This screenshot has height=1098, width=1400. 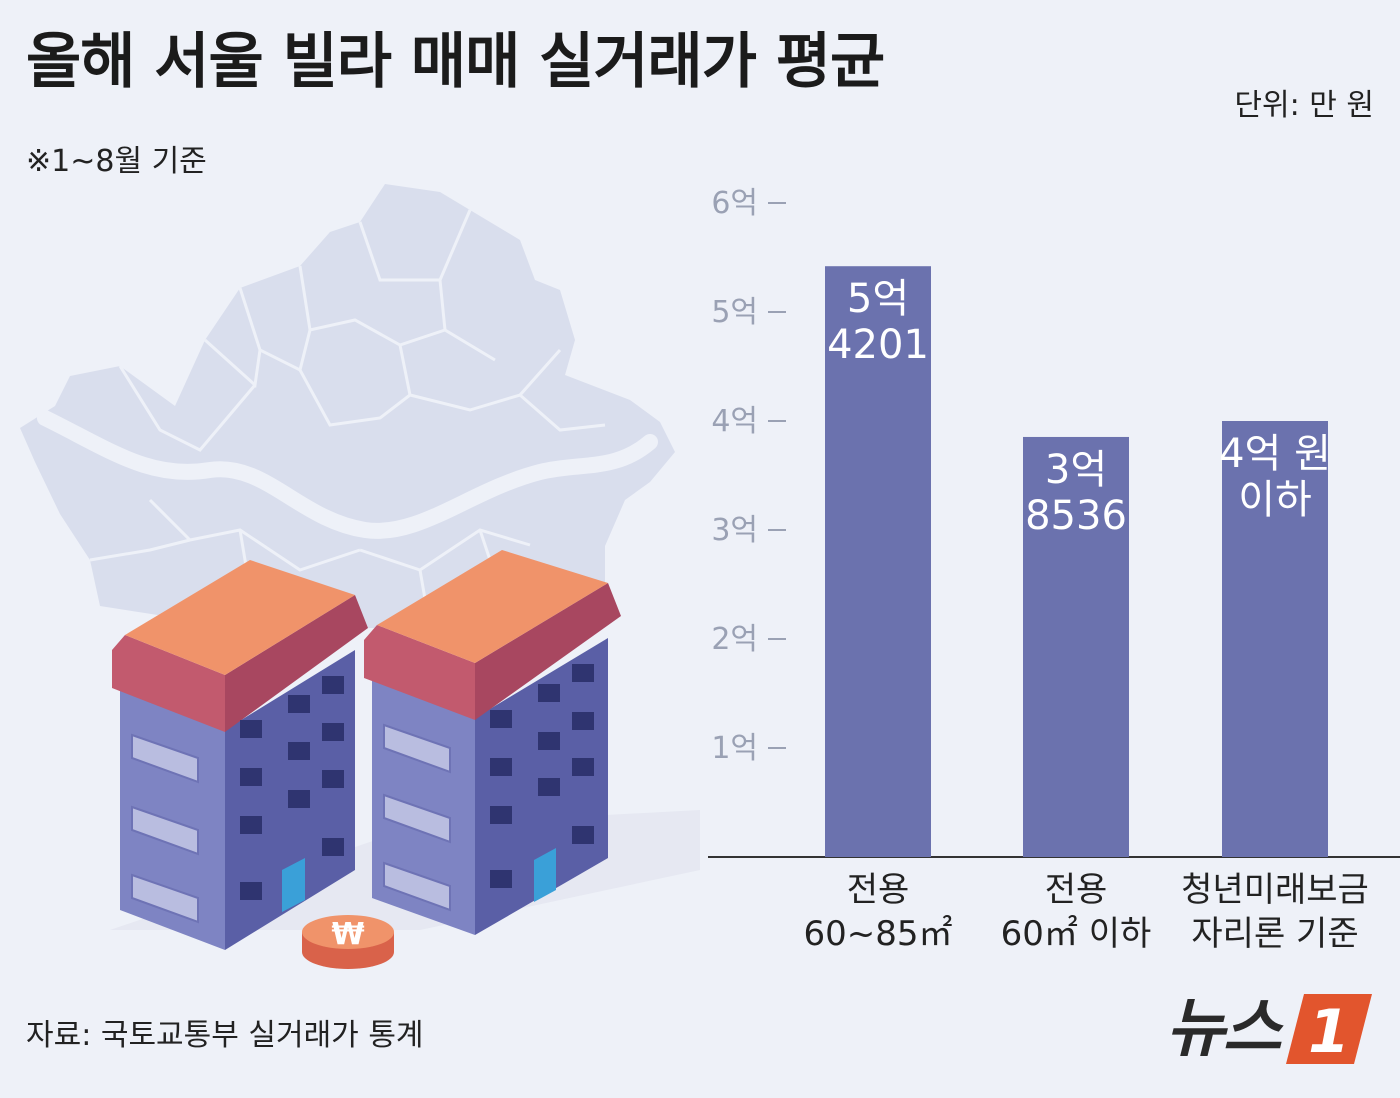 What do you see at coordinates (1076, 934) in the screenshot?
I see `category-label: 60㎡ 이하` at bounding box center [1076, 934].